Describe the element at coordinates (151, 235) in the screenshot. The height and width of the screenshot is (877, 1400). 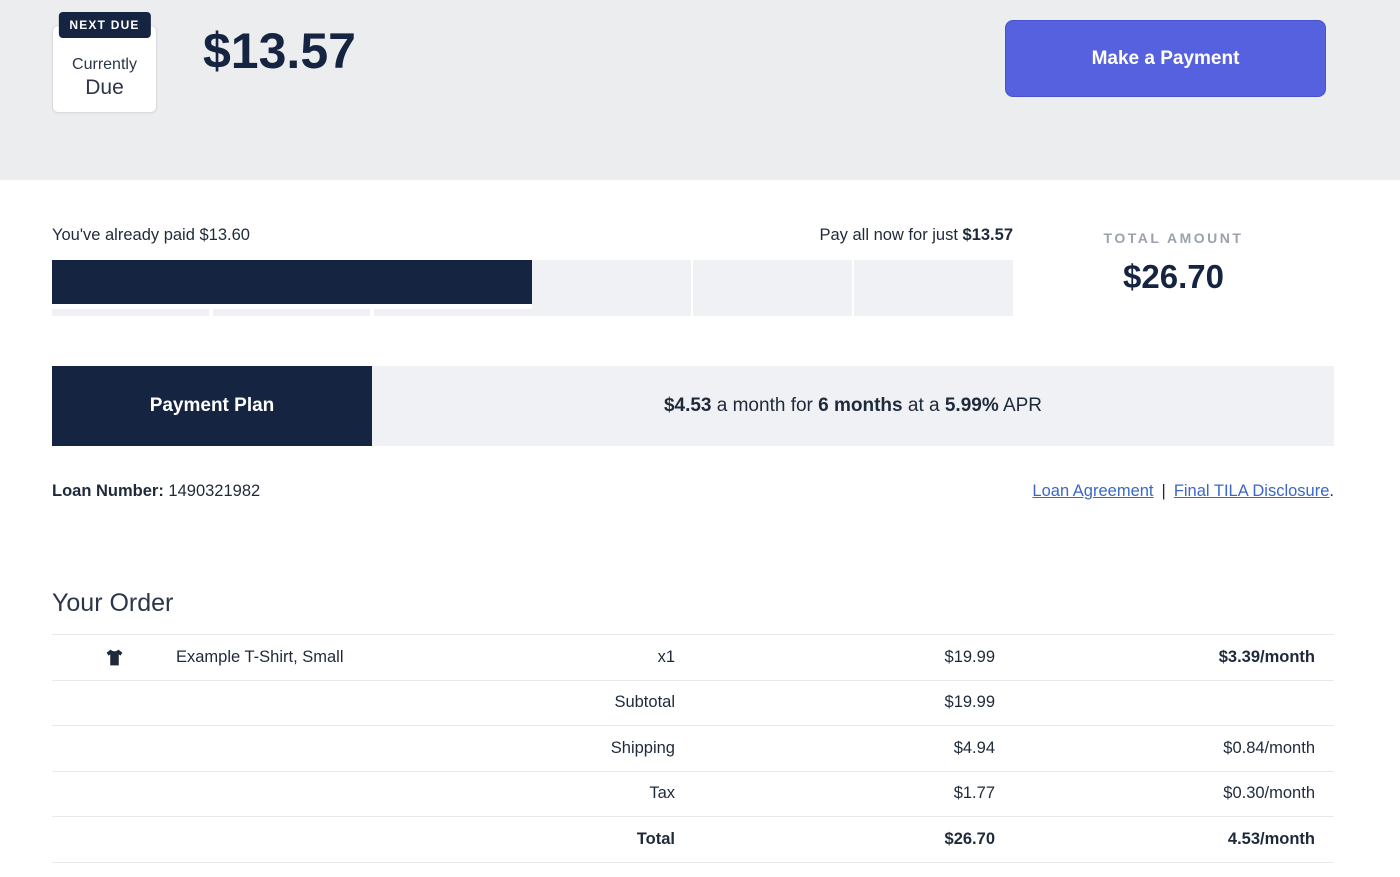
I see `already-paid-text: You've already paid $13.60` at that location.